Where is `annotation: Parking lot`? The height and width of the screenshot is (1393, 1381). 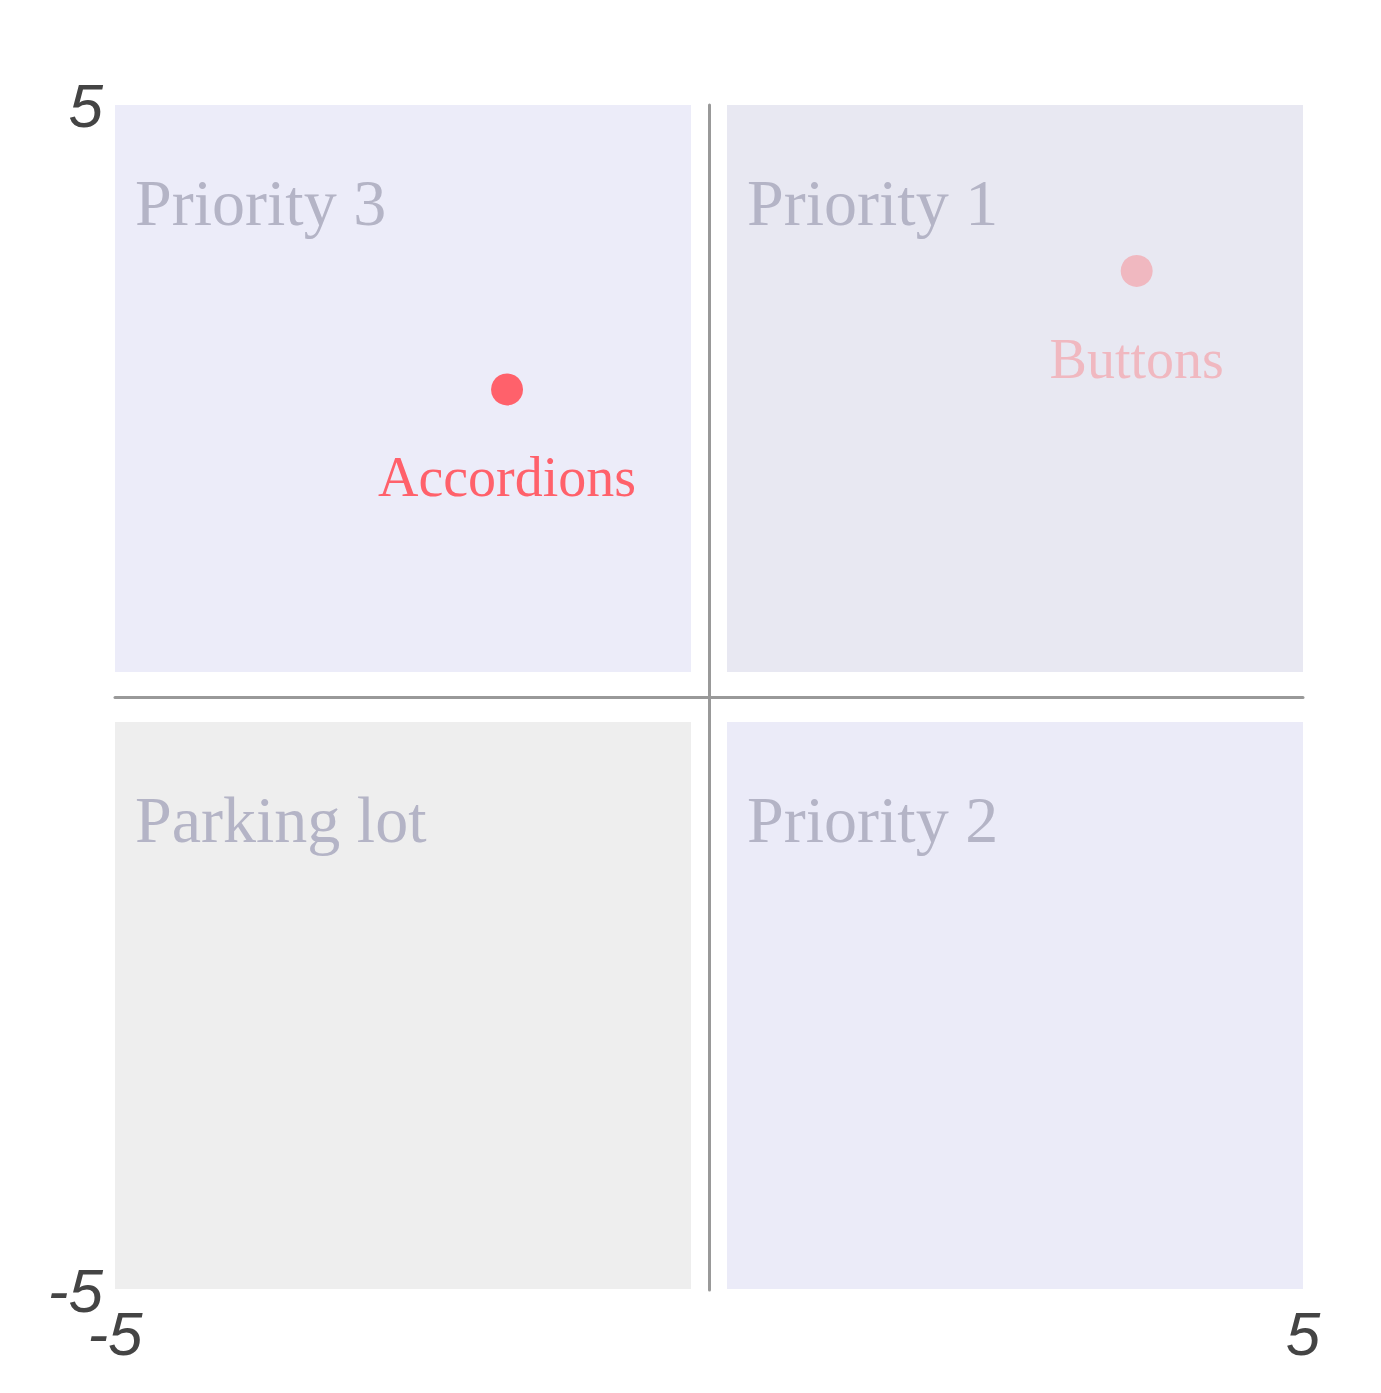
annotation: Parking lot is located at coordinates (281, 820).